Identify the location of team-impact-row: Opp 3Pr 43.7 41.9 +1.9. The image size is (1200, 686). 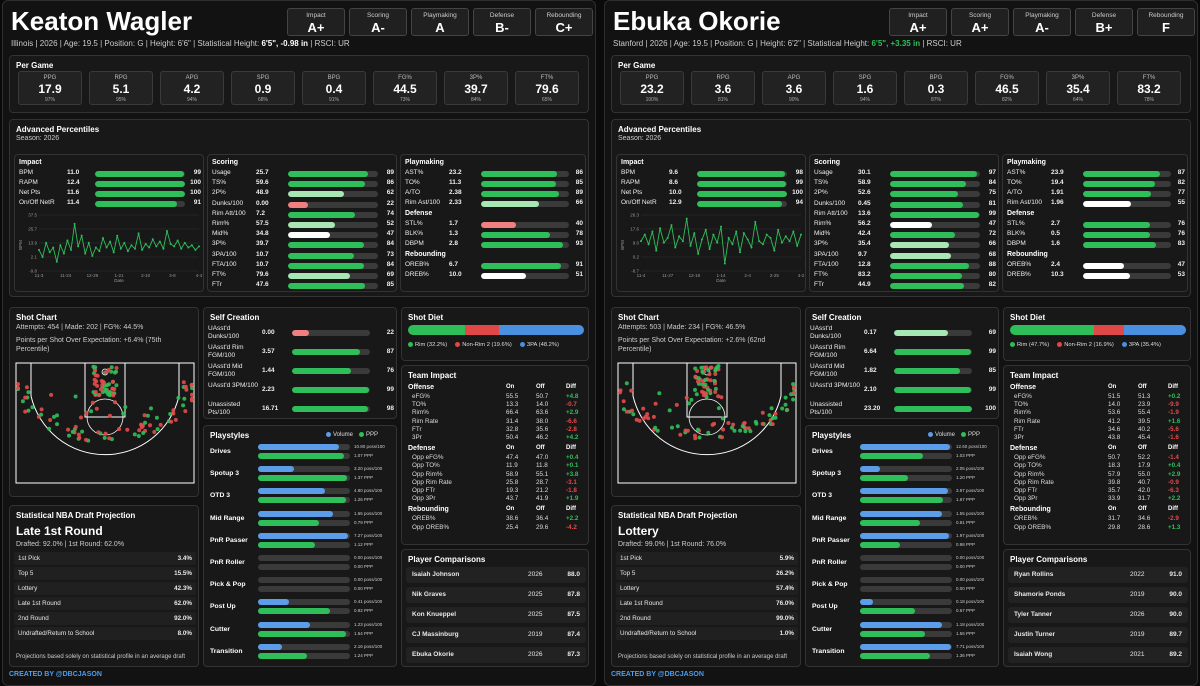
(496, 499).